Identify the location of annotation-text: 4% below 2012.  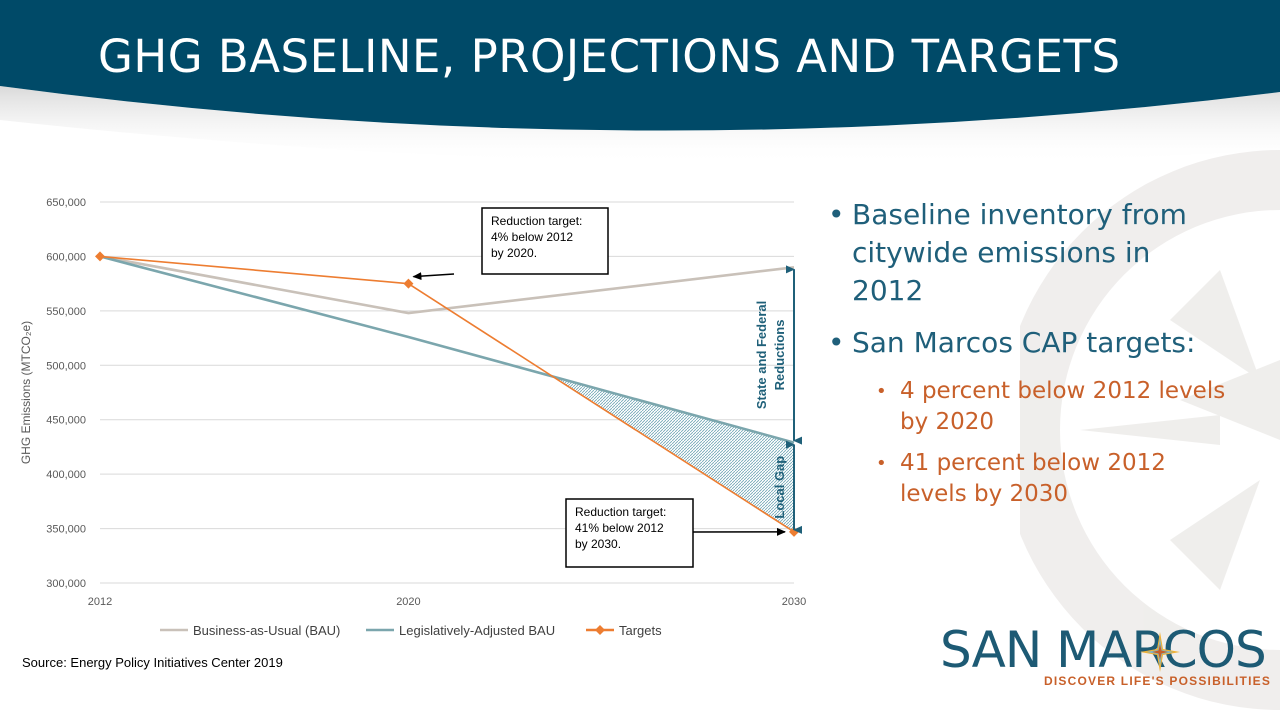
(532, 237).